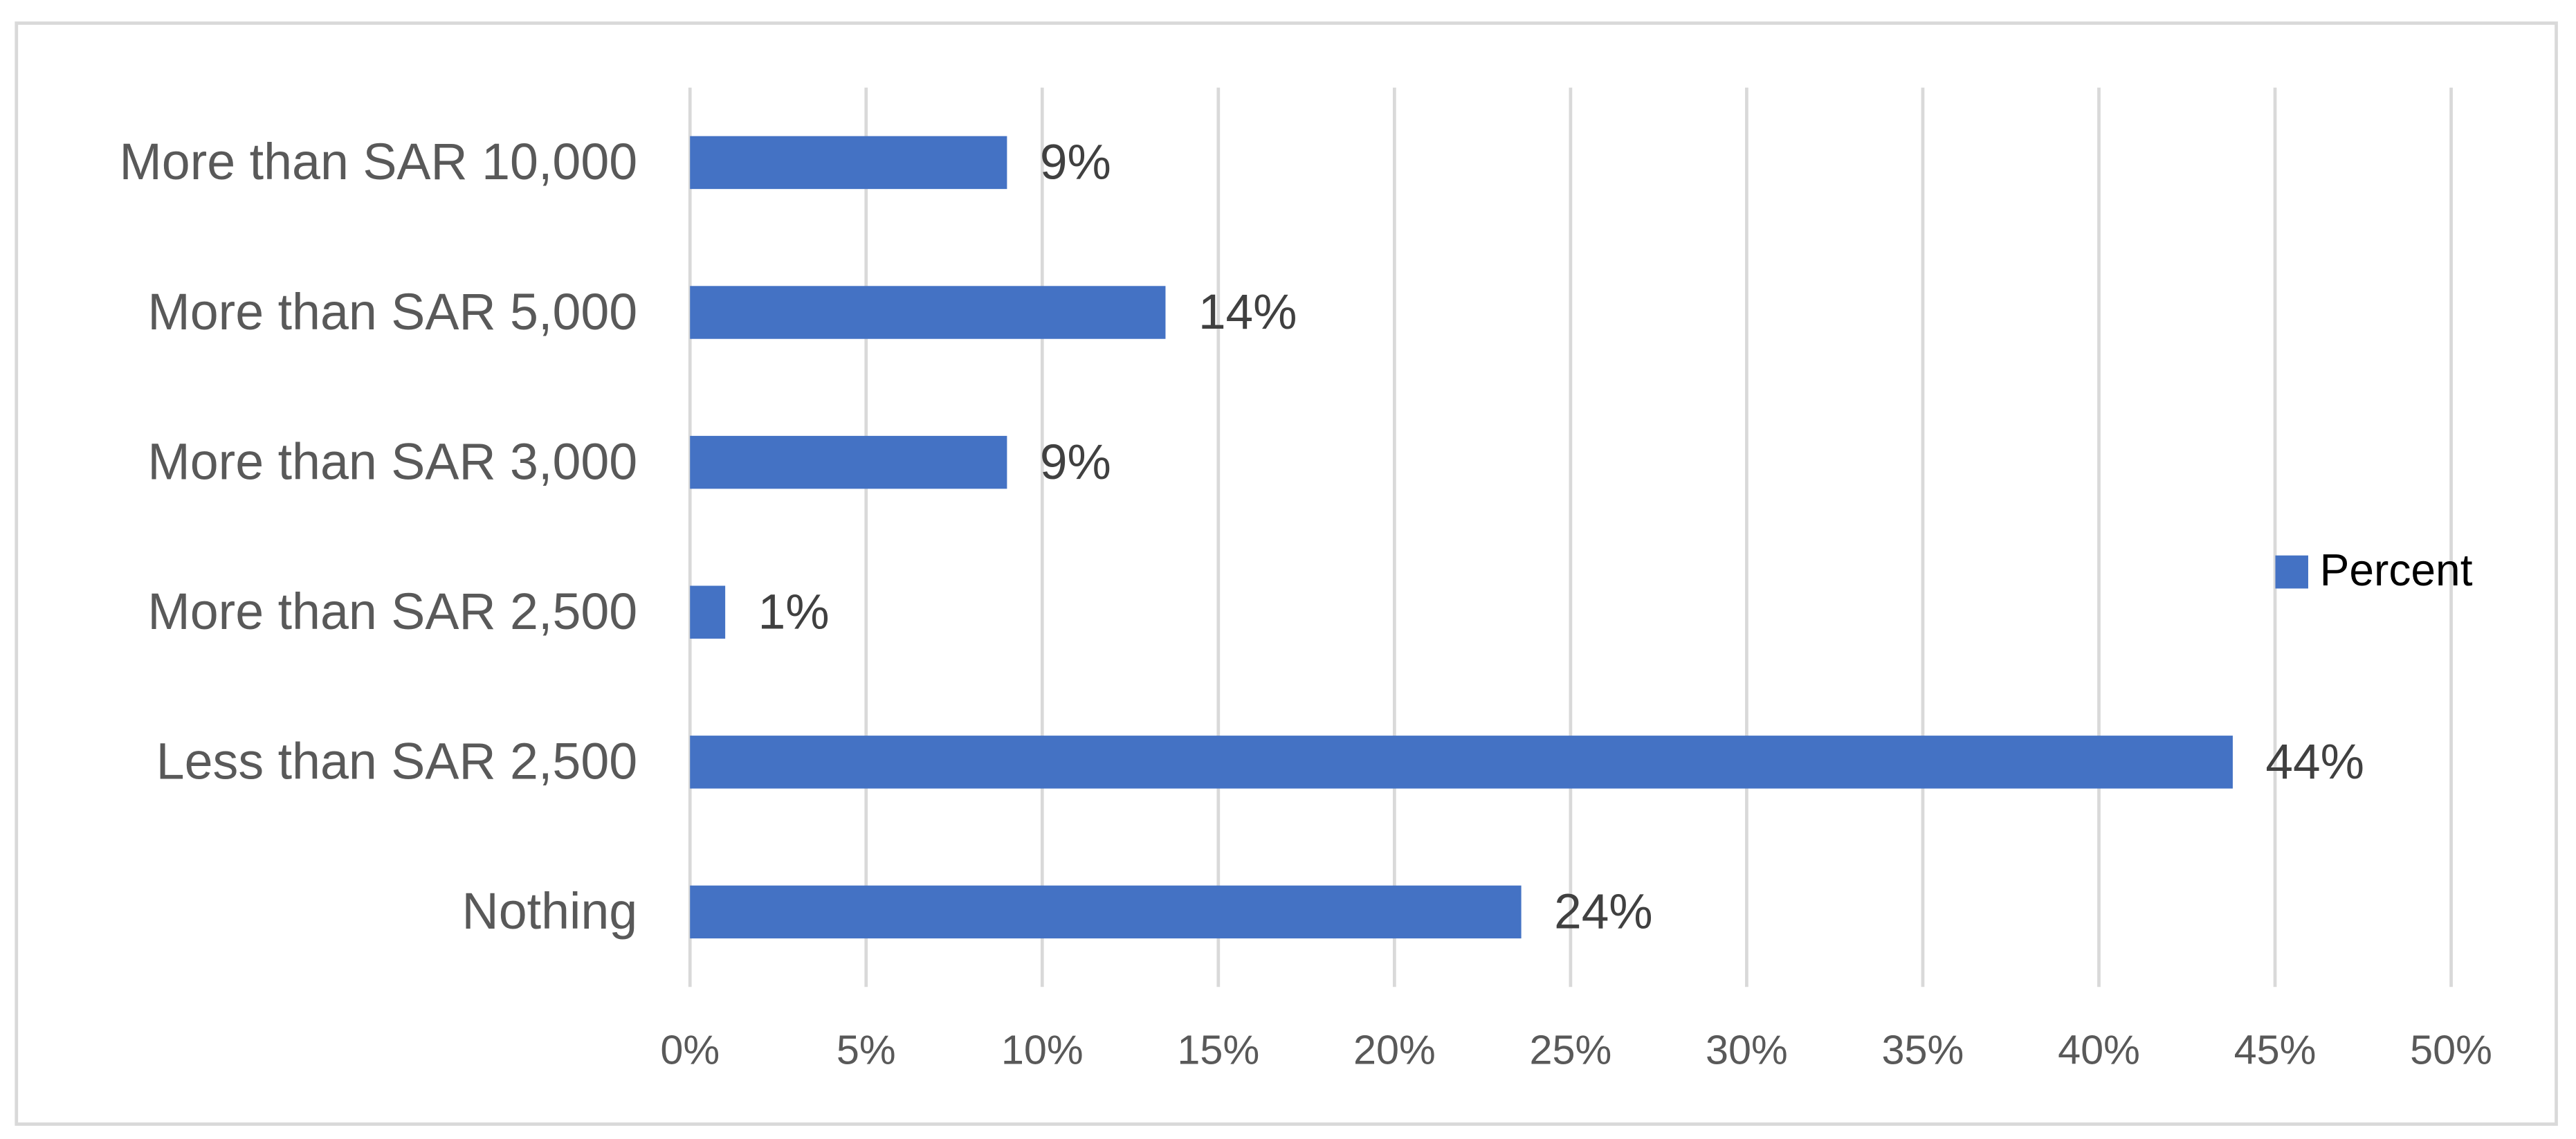 The image size is (2576, 1139). I want to click on x-tick-label: 15%, so click(1218, 1049).